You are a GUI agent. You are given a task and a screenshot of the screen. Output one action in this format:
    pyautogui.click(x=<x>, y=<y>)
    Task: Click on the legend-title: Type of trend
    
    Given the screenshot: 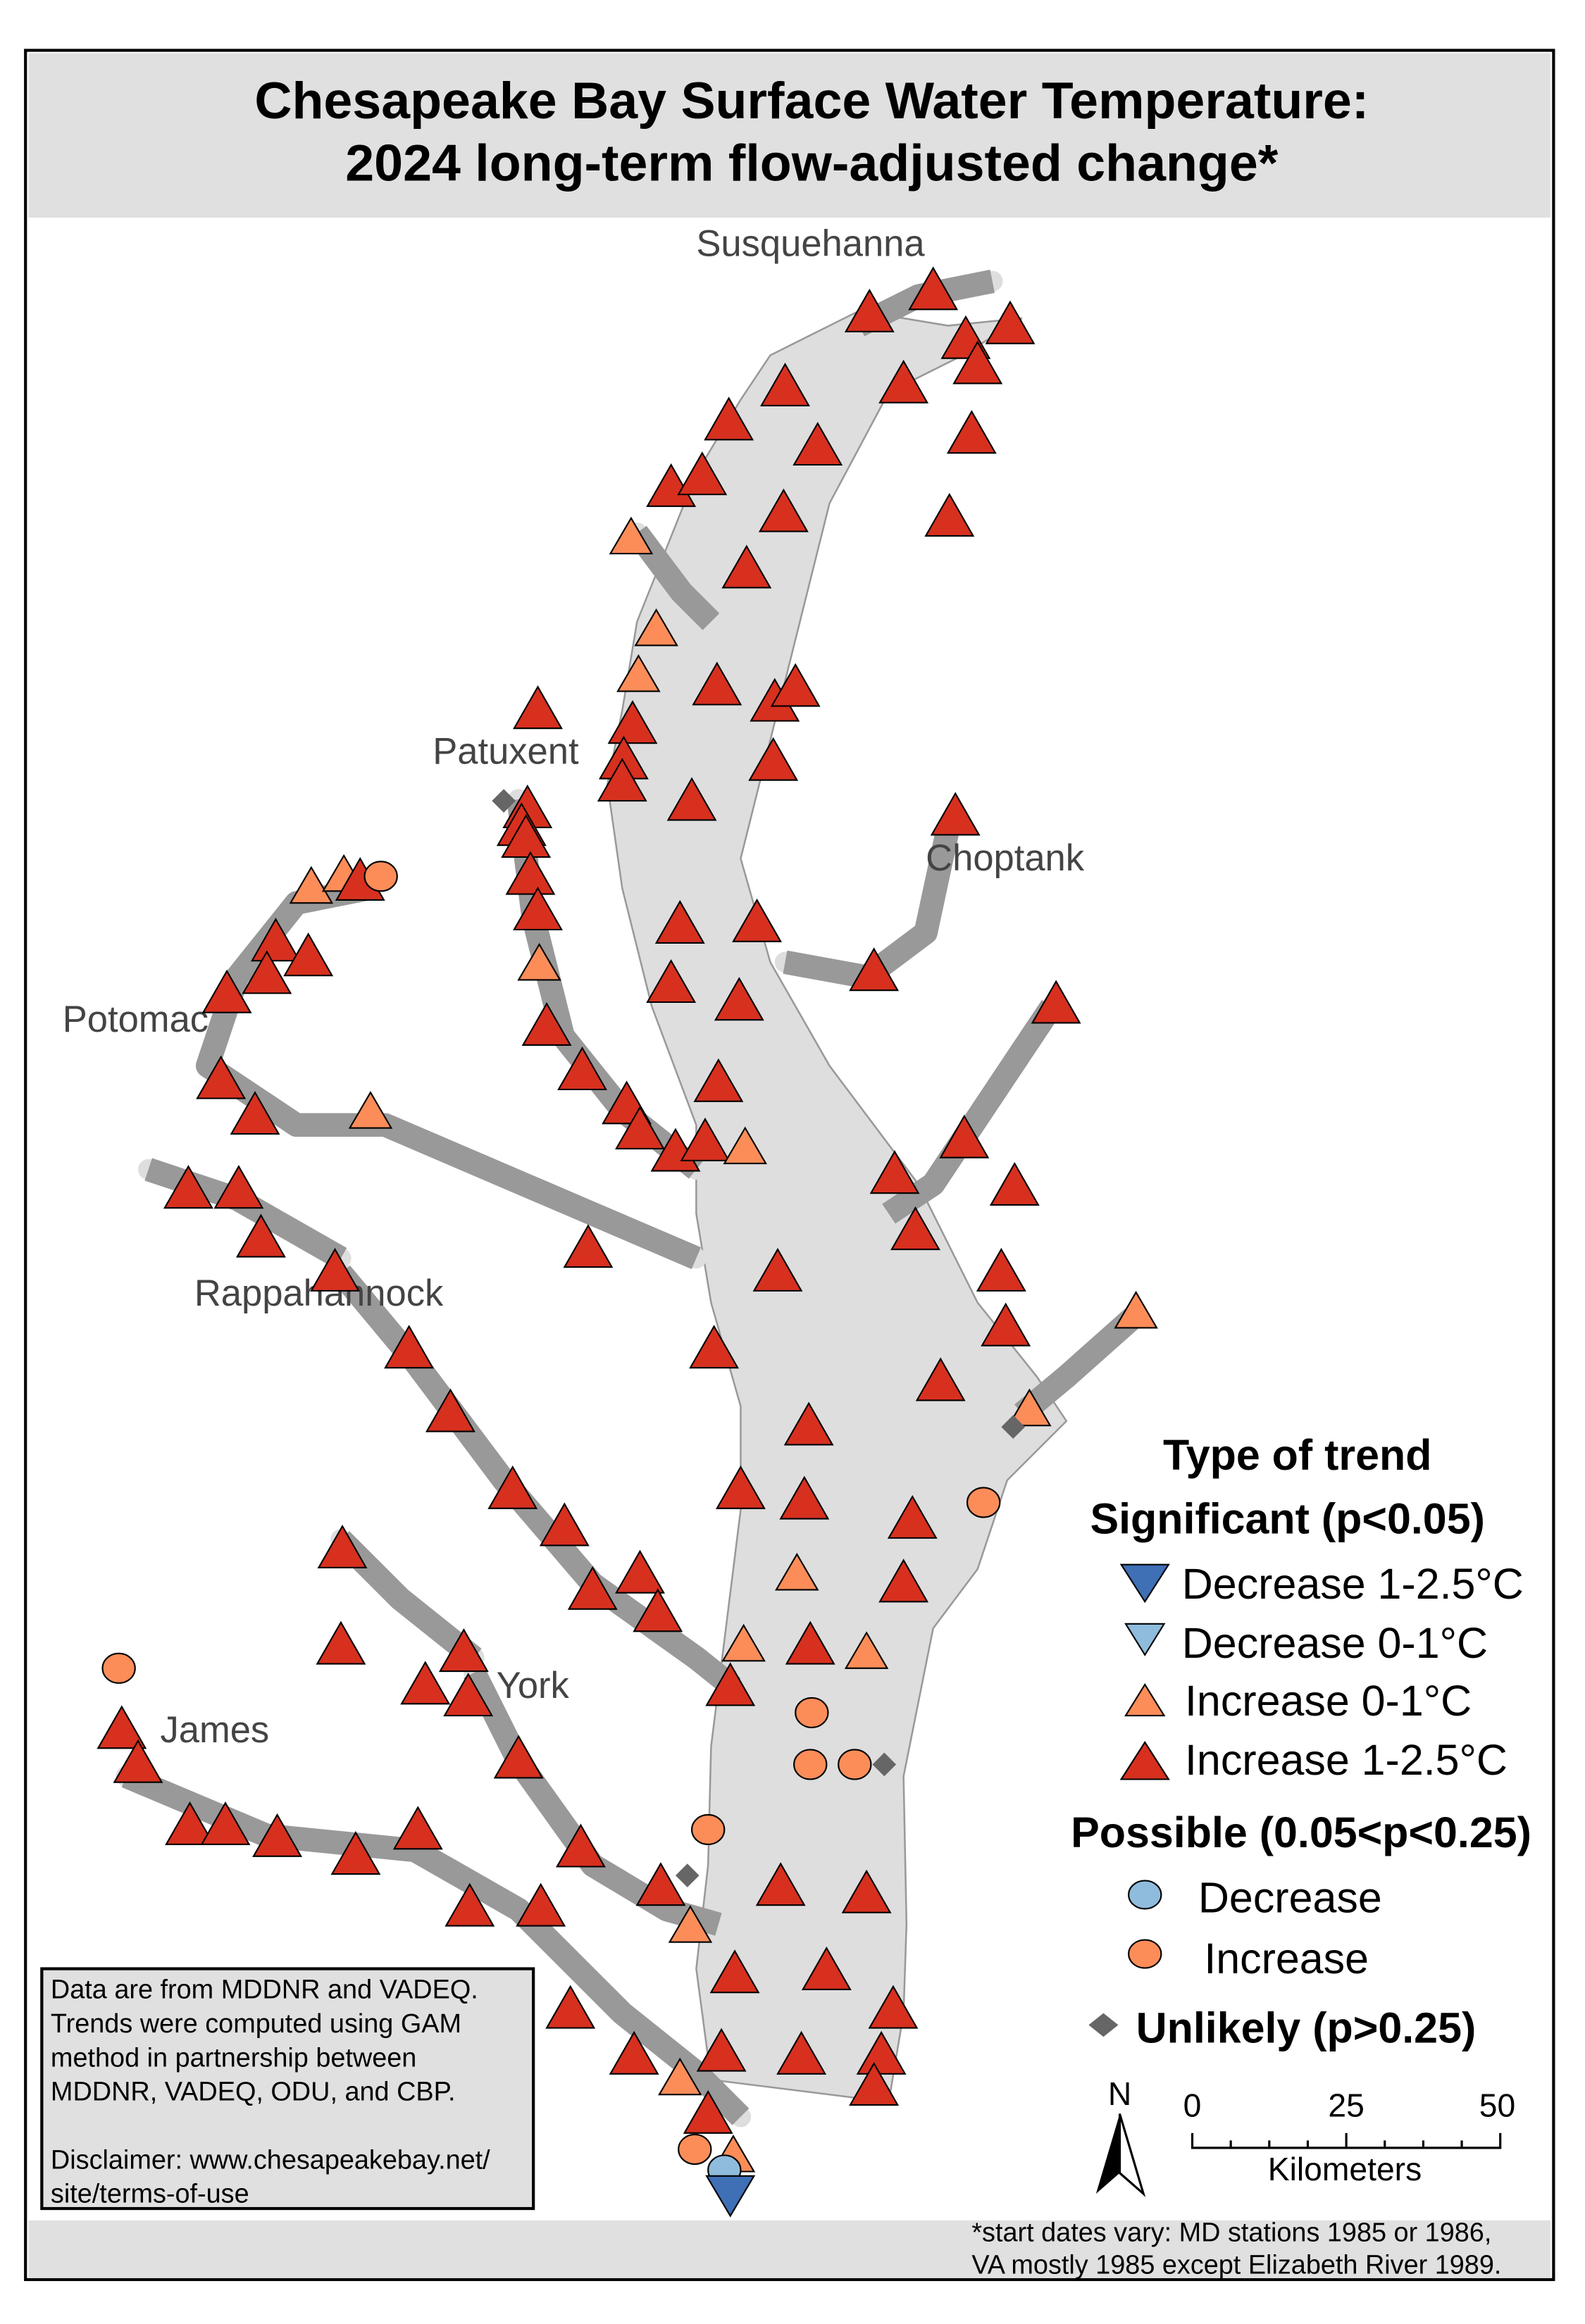 What is the action you would take?
    pyautogui.click(x=1297, y=1455)
    